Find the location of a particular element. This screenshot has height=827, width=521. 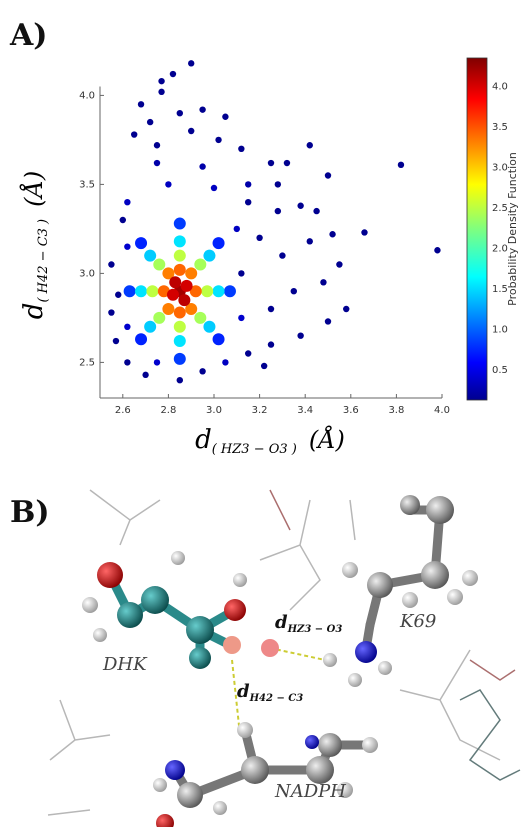

panel-label: A) is located at coordinates (28, 35).